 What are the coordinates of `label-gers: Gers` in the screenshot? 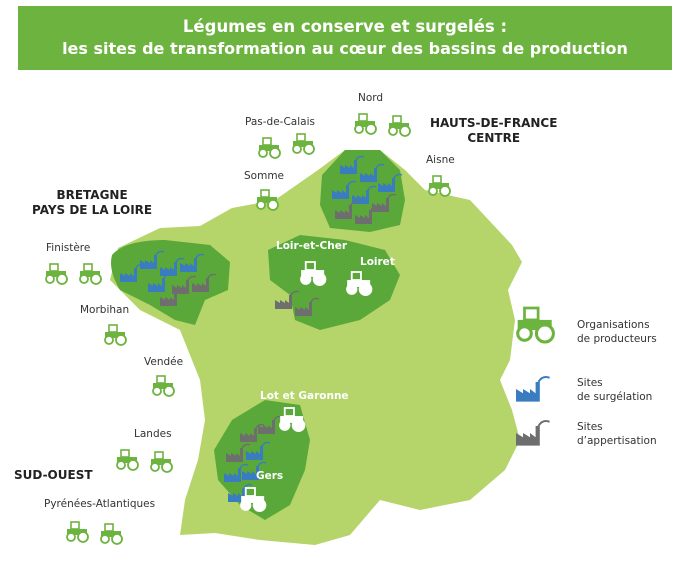 It's located at (270, 476).